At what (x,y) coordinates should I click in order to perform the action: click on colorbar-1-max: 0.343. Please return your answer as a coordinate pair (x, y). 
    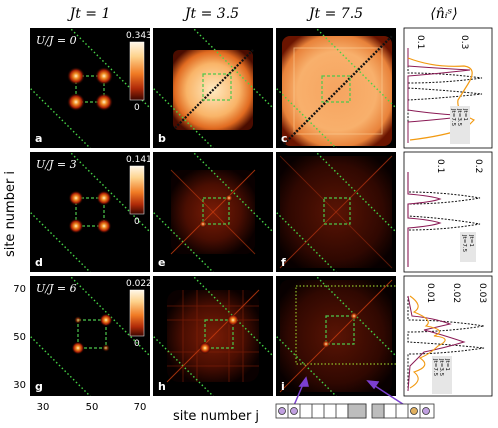
    Looking at the image, I should click on (139, 36).